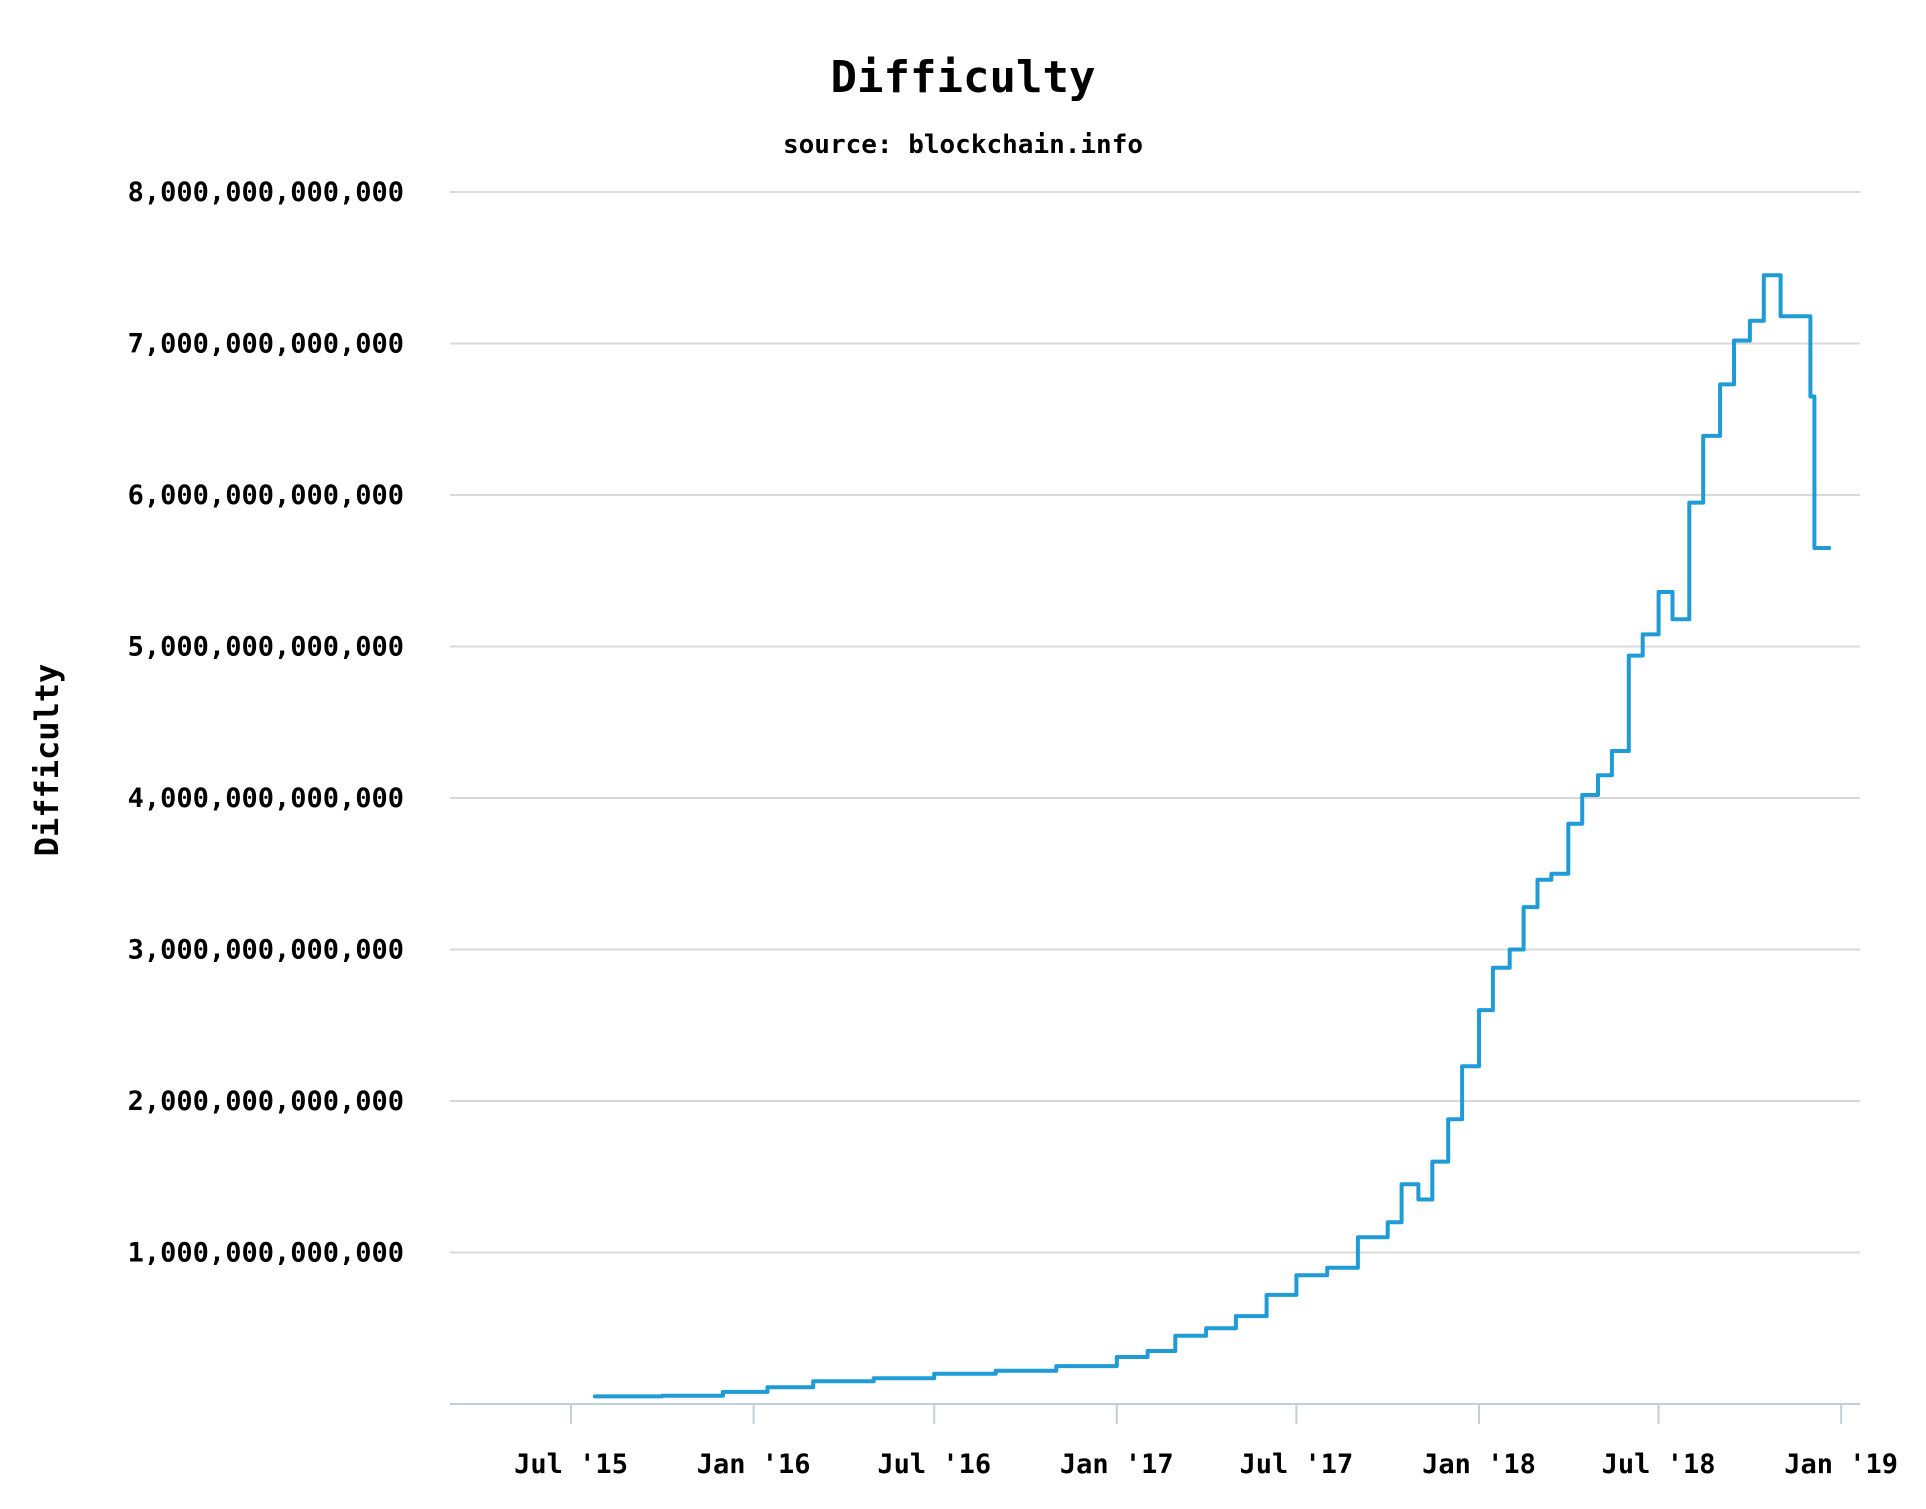 The height and width of the screenshot is (1509, 1926). I want to click on x-tick-label-0: Jul '15, so click(571, 1464).